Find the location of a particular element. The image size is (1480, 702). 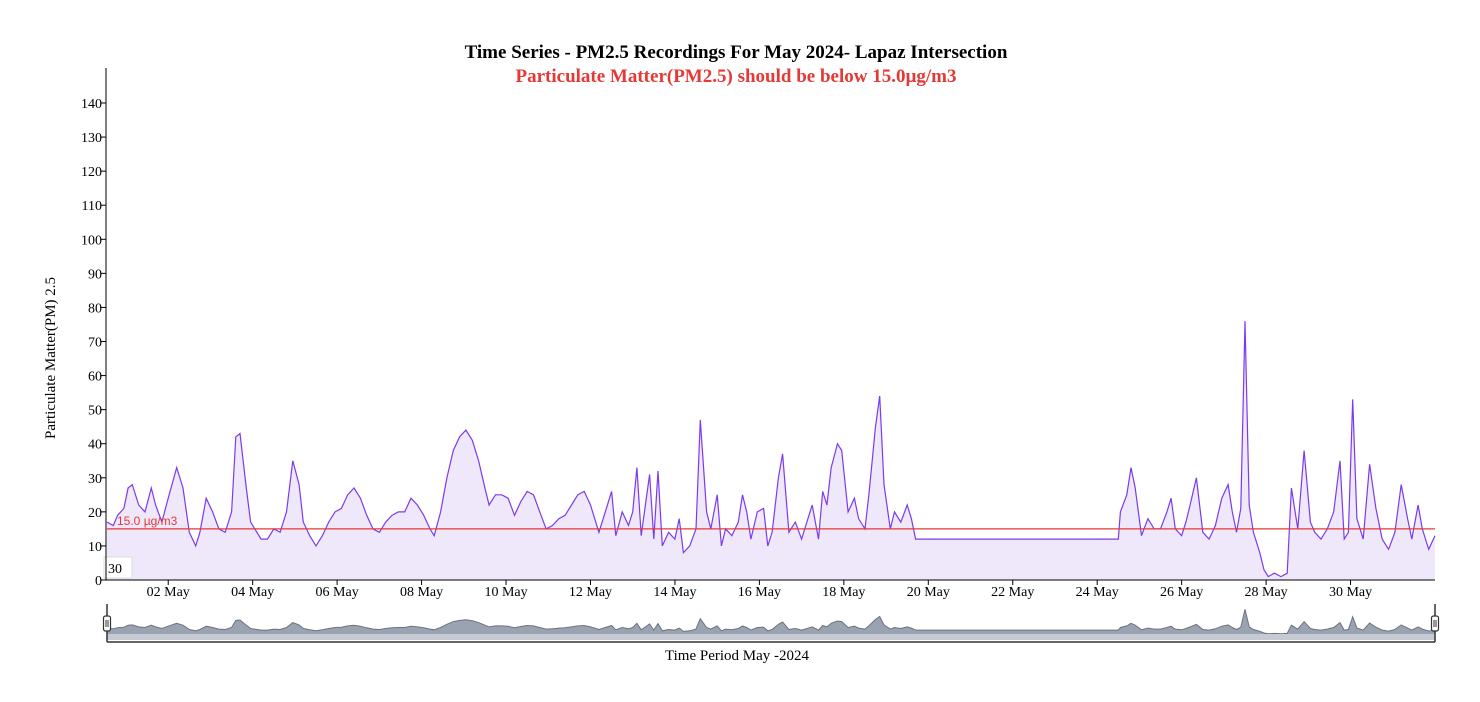

navigator-line is located at coordinates (771, 622).